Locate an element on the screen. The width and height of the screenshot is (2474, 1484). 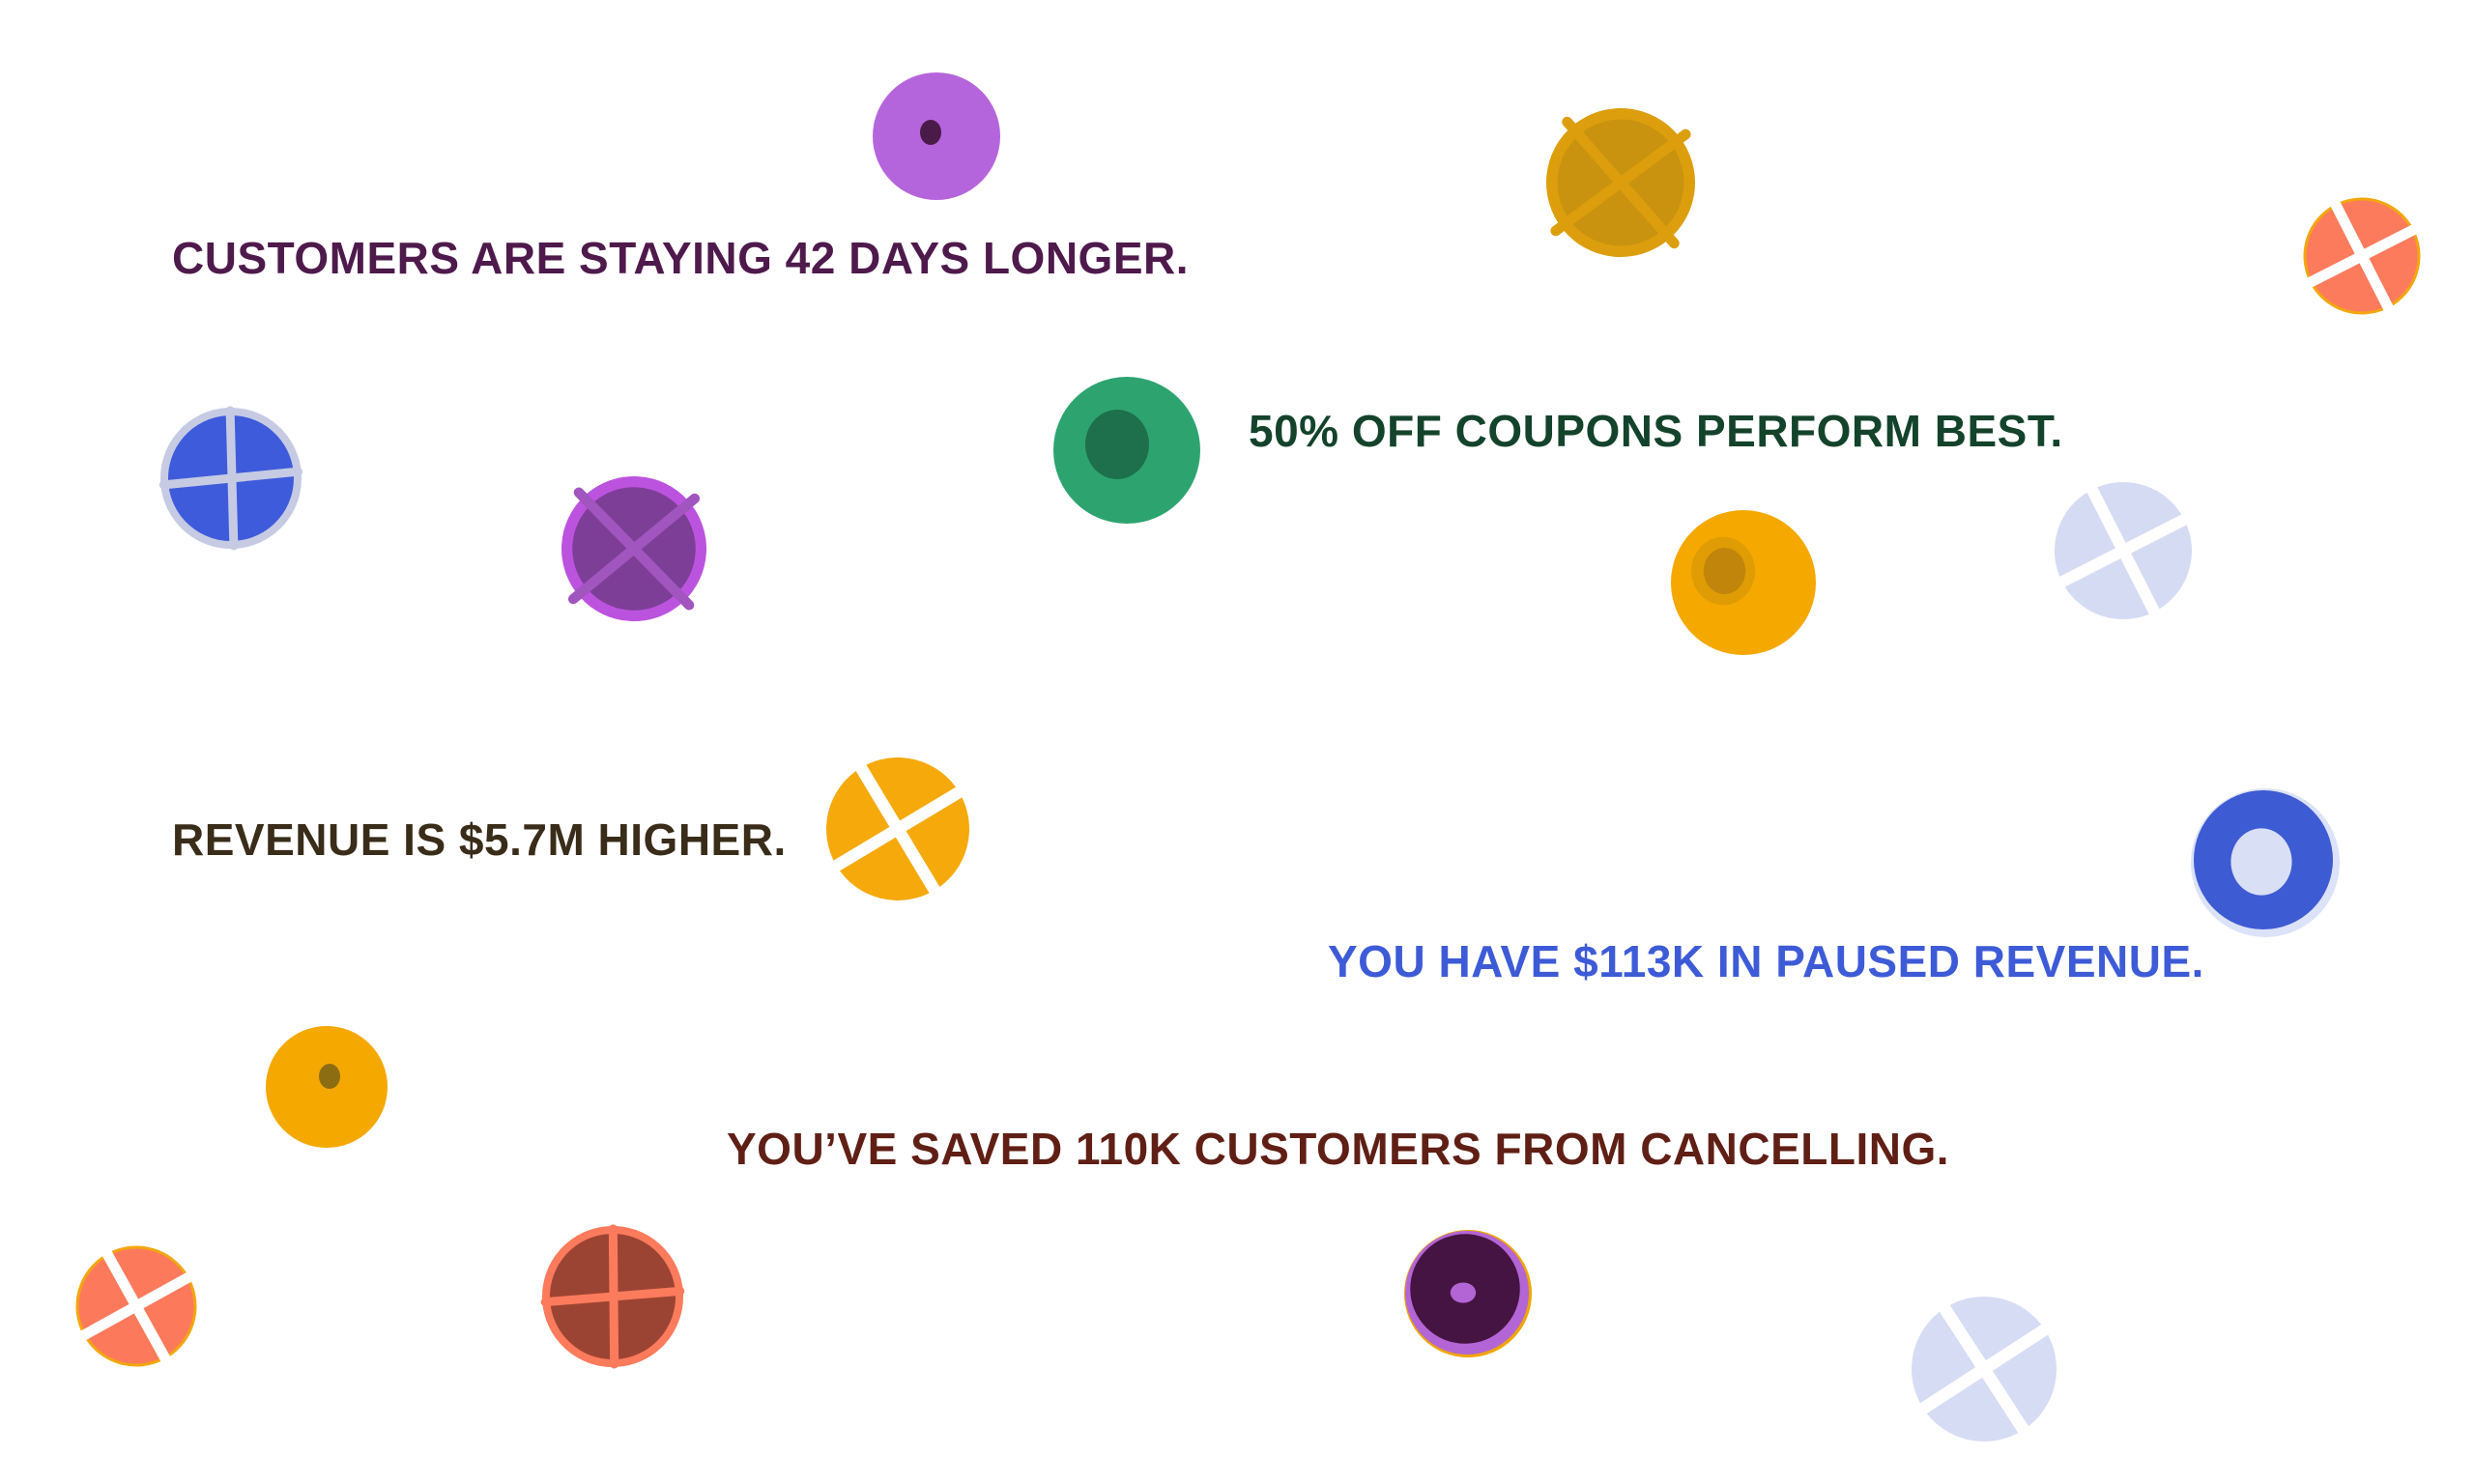
statement-paused-revenue: YOU HAVE $113K IN PAUSED REVENUE. is located at coordinates (1766, 961).